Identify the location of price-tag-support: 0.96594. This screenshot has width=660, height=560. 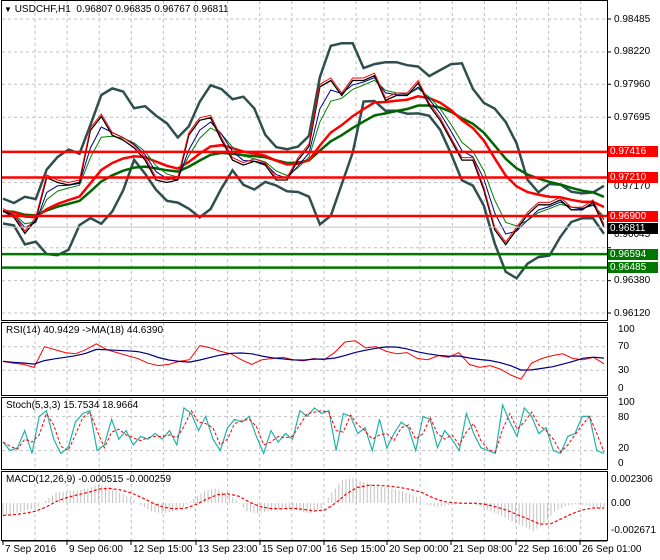
(633, 254).